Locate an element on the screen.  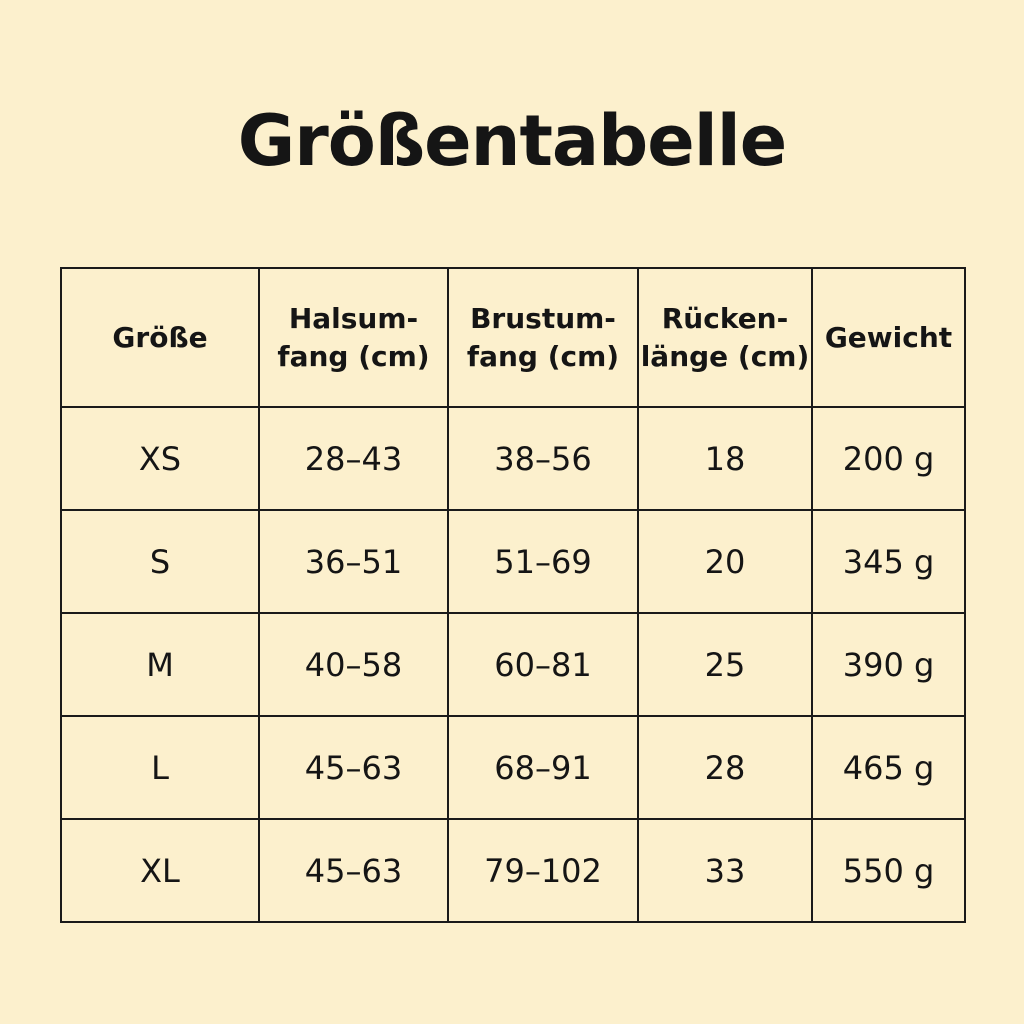
header-size: Größe is located at coordinates (160, 337).